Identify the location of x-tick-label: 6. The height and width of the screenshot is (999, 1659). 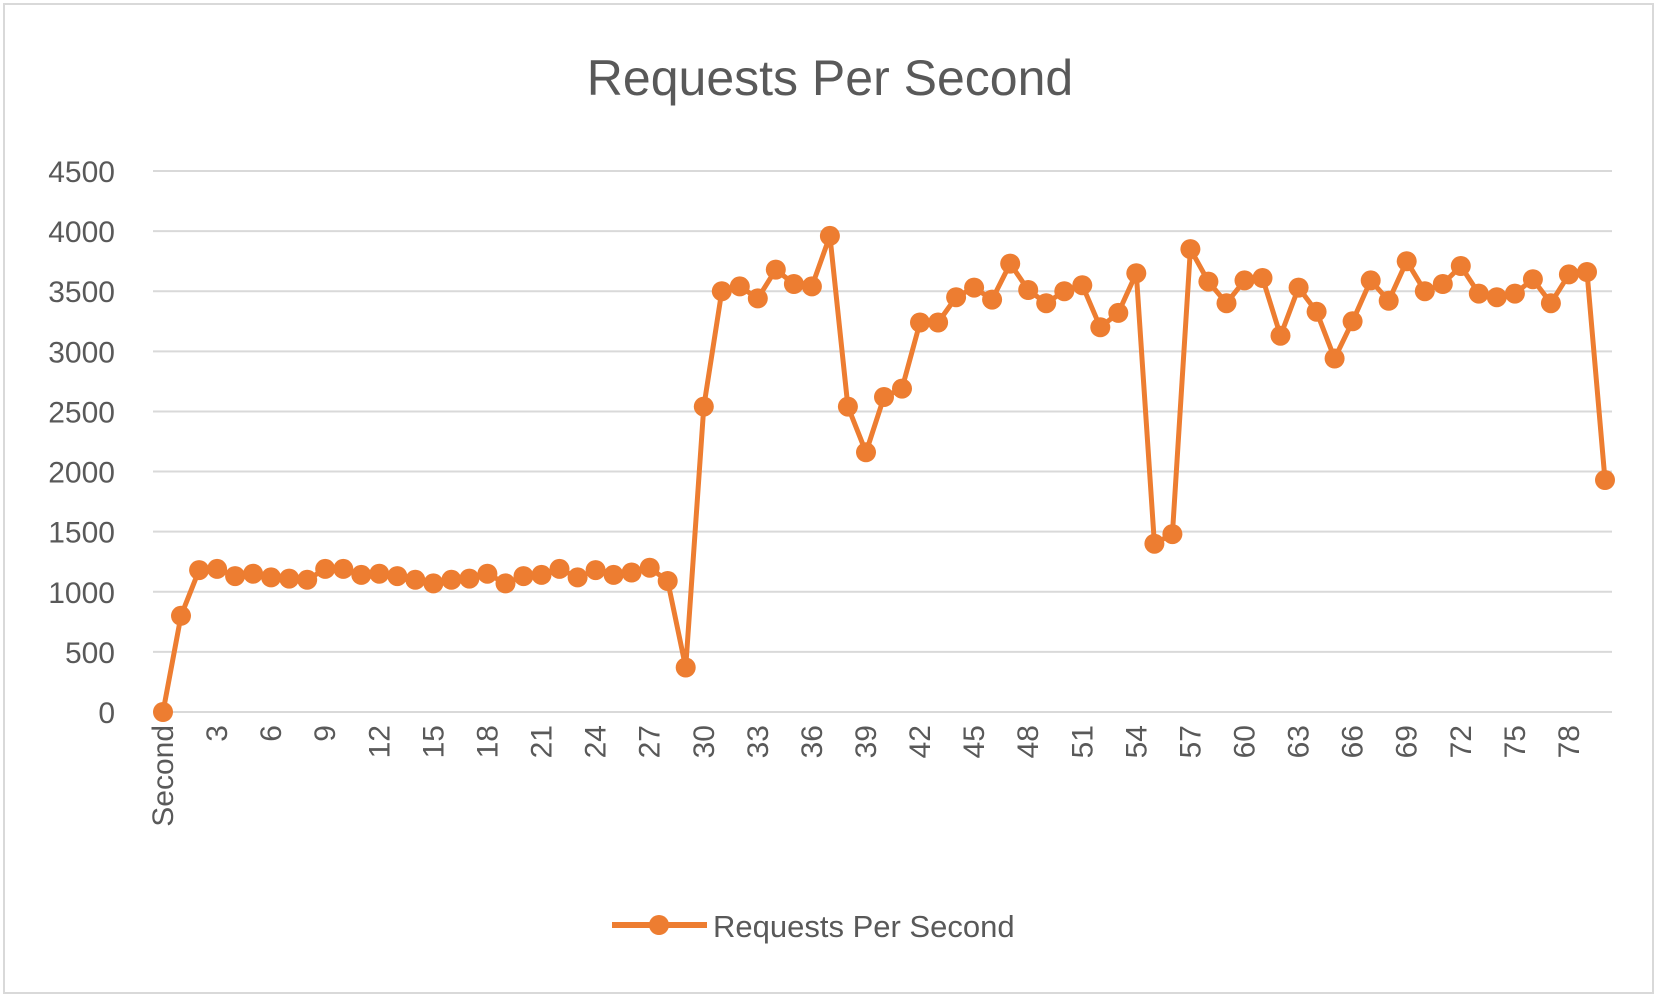
(271, 733).